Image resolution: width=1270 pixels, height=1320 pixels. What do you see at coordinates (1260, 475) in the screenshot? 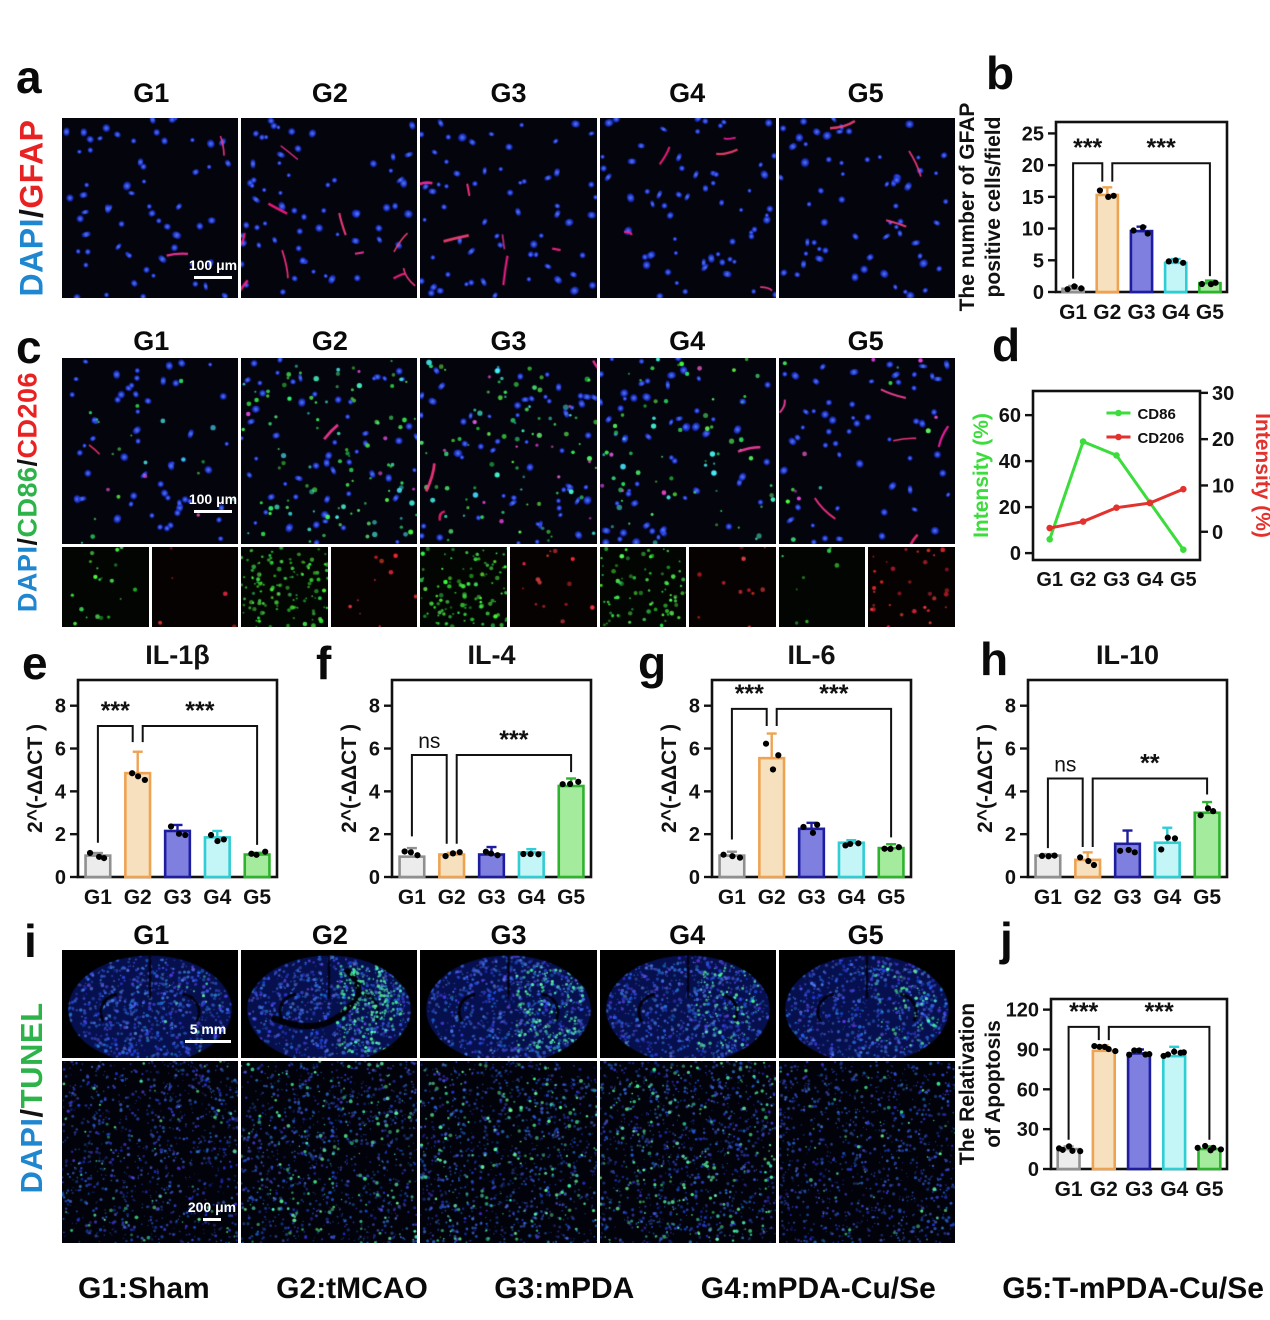
I see `right-axis-label: Intensity (%)` at bounding box center [1260, 475].